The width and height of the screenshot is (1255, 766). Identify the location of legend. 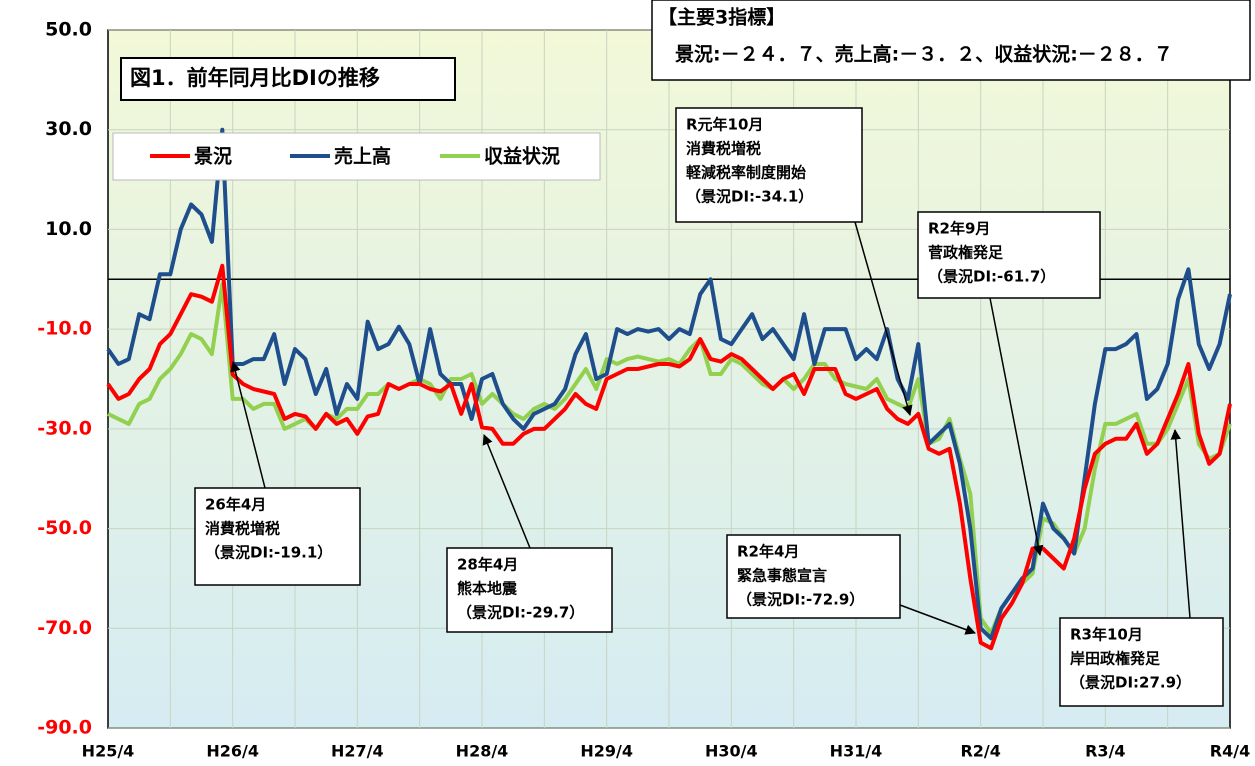
(356, 156).